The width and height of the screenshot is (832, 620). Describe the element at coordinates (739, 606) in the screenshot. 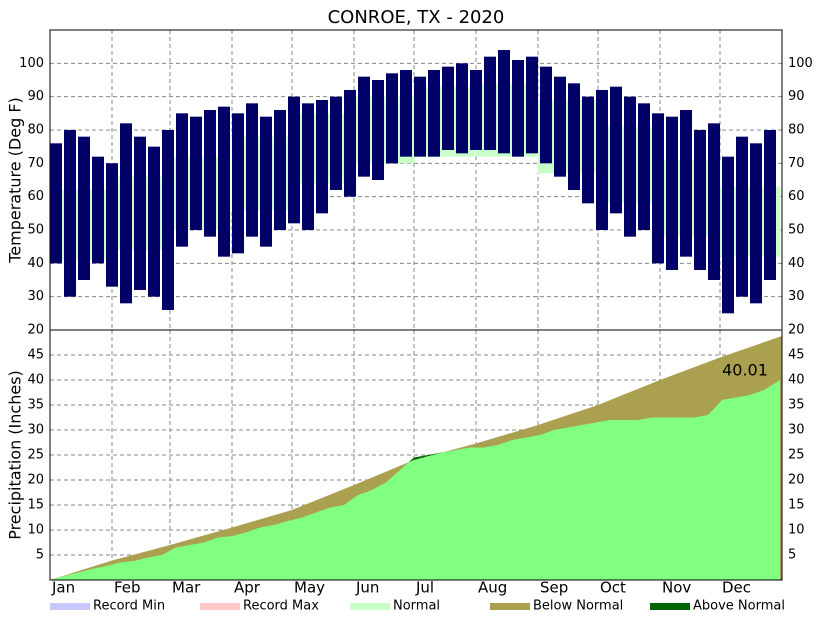

I see `legend-label: Above Normal` at that location.